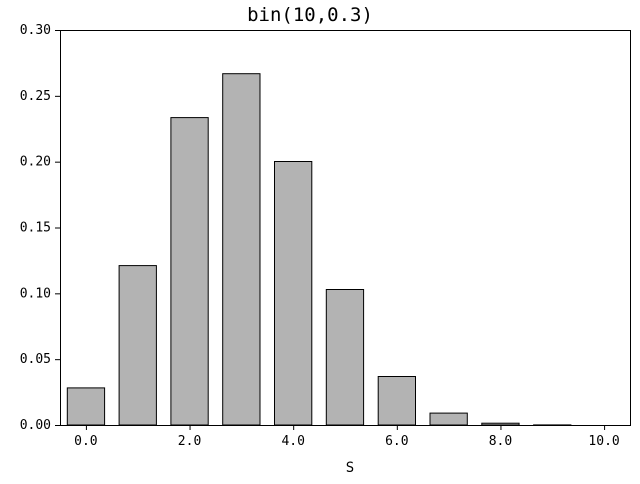 This screenshot has width=640, height=484. Describe the element at coordinates (35, 30) in the screenshot. I see `y-tick-label: 0.30` at that location.